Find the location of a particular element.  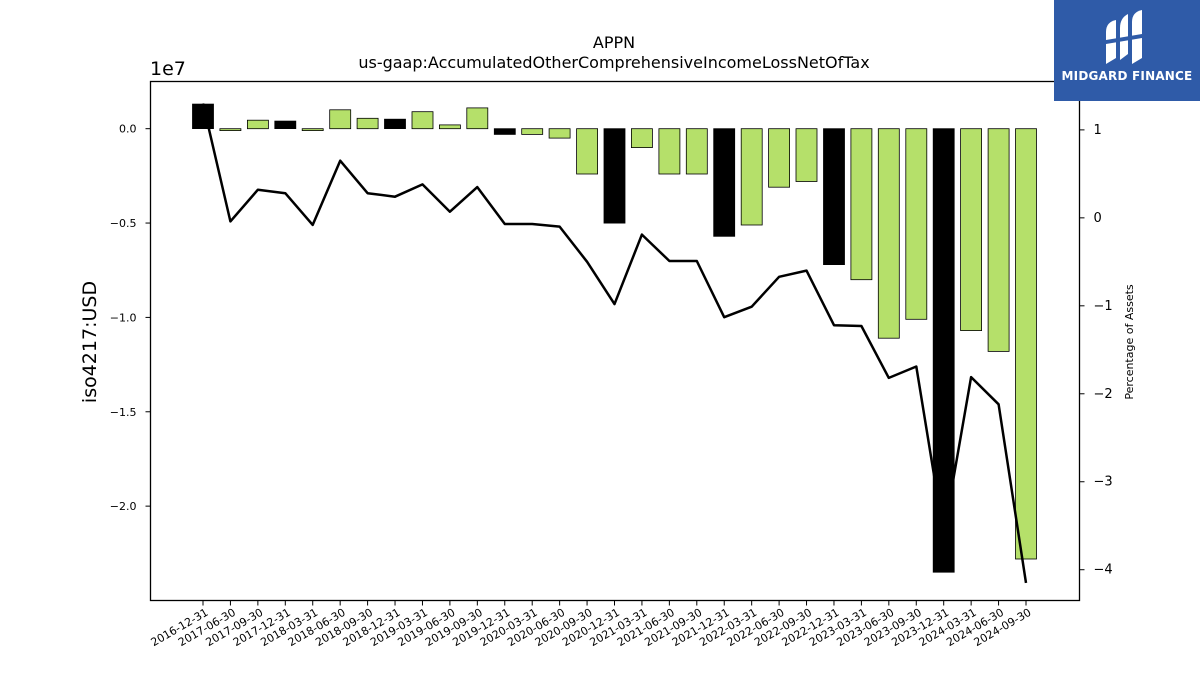

logo-text: MIDGARD FINANCE is located at coordinates (1127, 76).